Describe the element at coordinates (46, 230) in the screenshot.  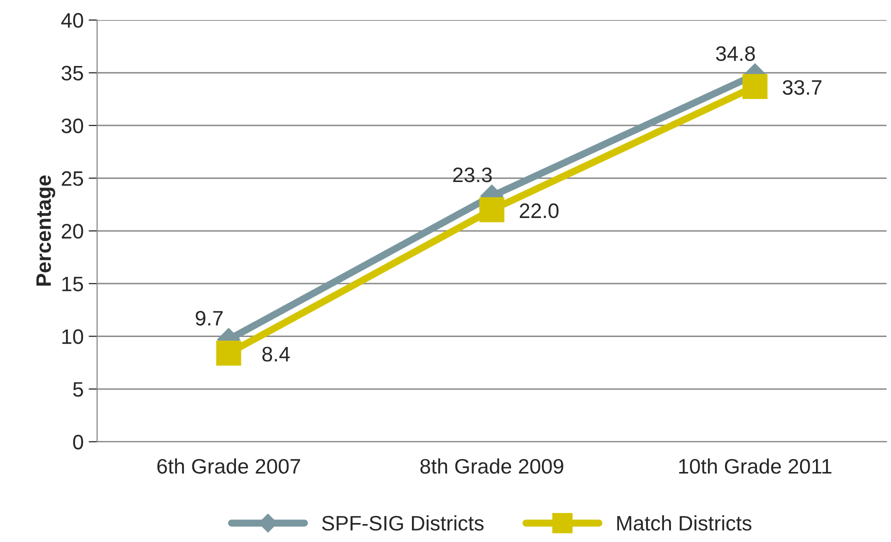
I see `y-axis-title: Percentage` at that location.